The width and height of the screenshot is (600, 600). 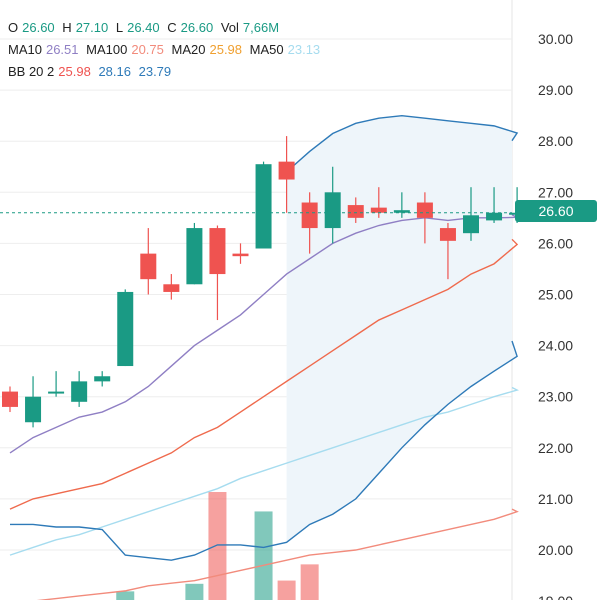 What do you see at coordinates (555, 550) in the screenshot?
I see `y-tick-label: 20.00` at bounding box center [555, 550].